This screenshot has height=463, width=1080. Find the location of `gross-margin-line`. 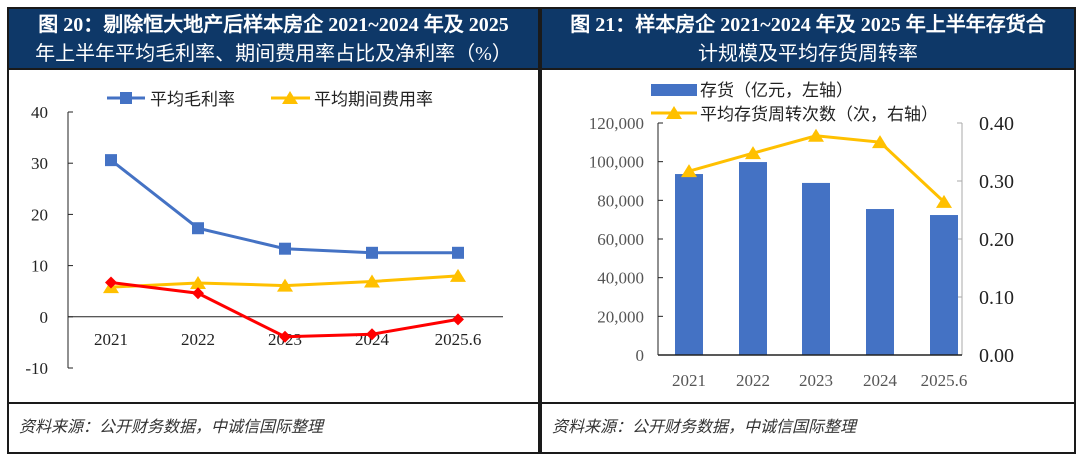

gross-margin-line is located at coordinates (284, 206).